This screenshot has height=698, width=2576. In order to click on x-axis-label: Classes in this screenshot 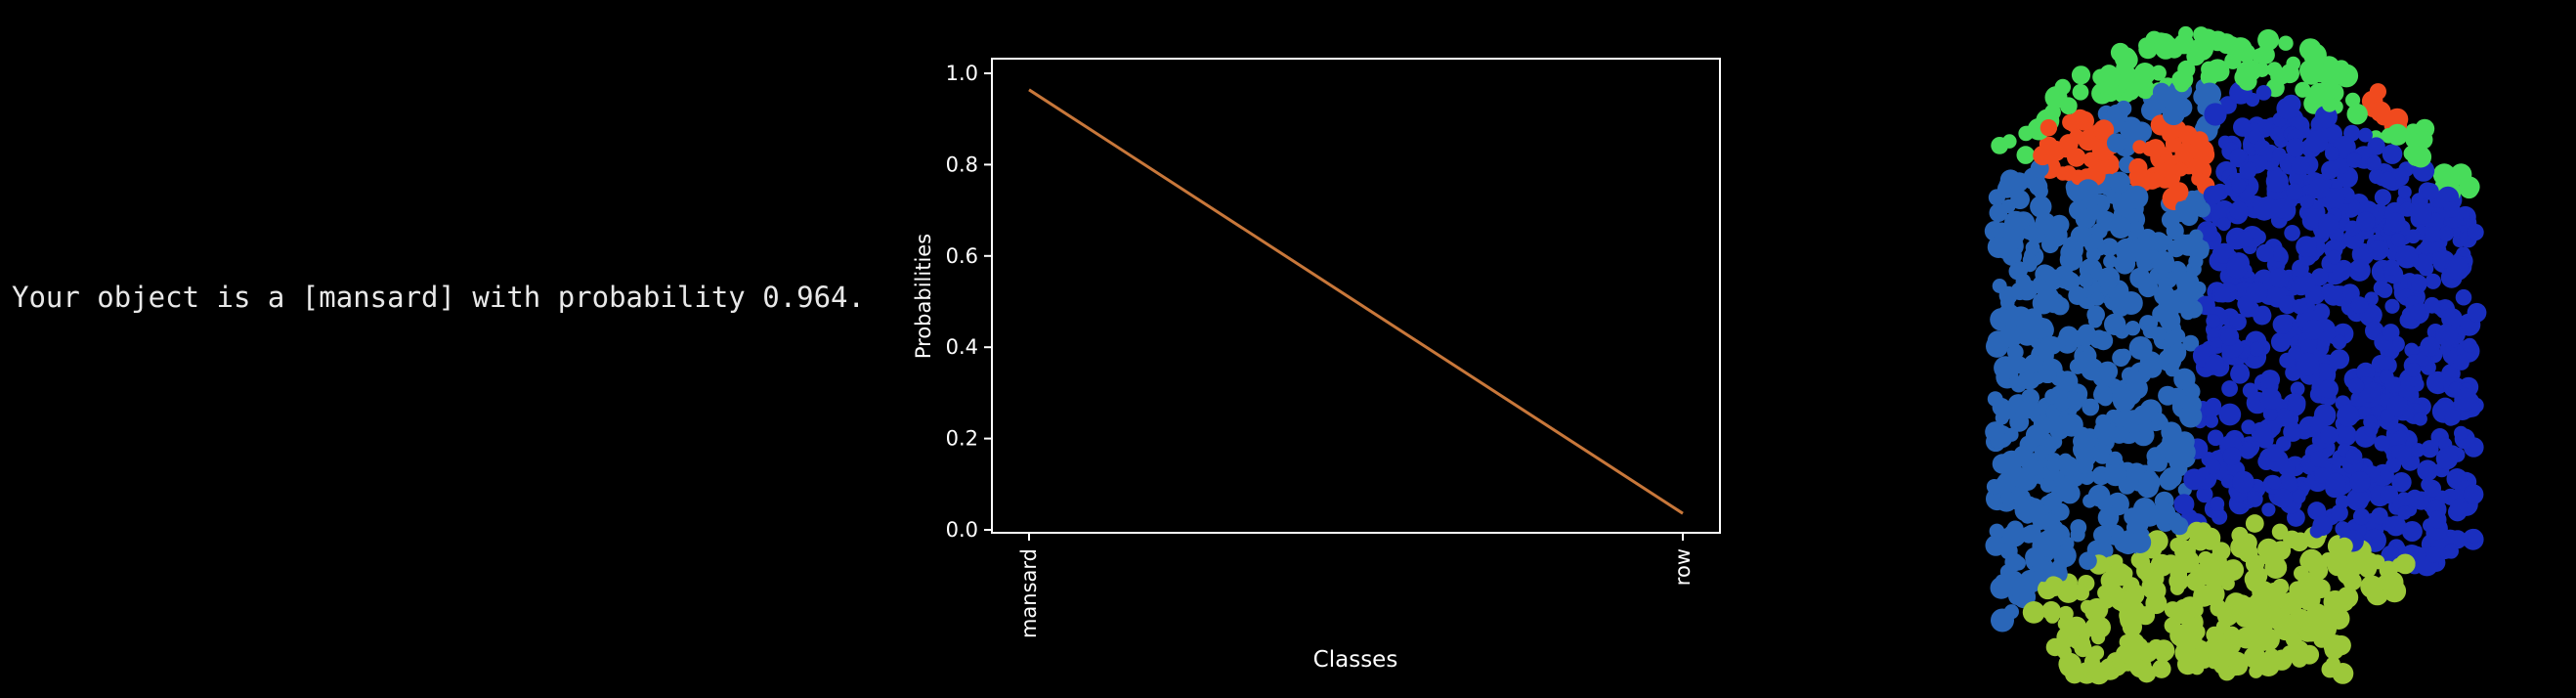, I will do `click(1355, 660)`.